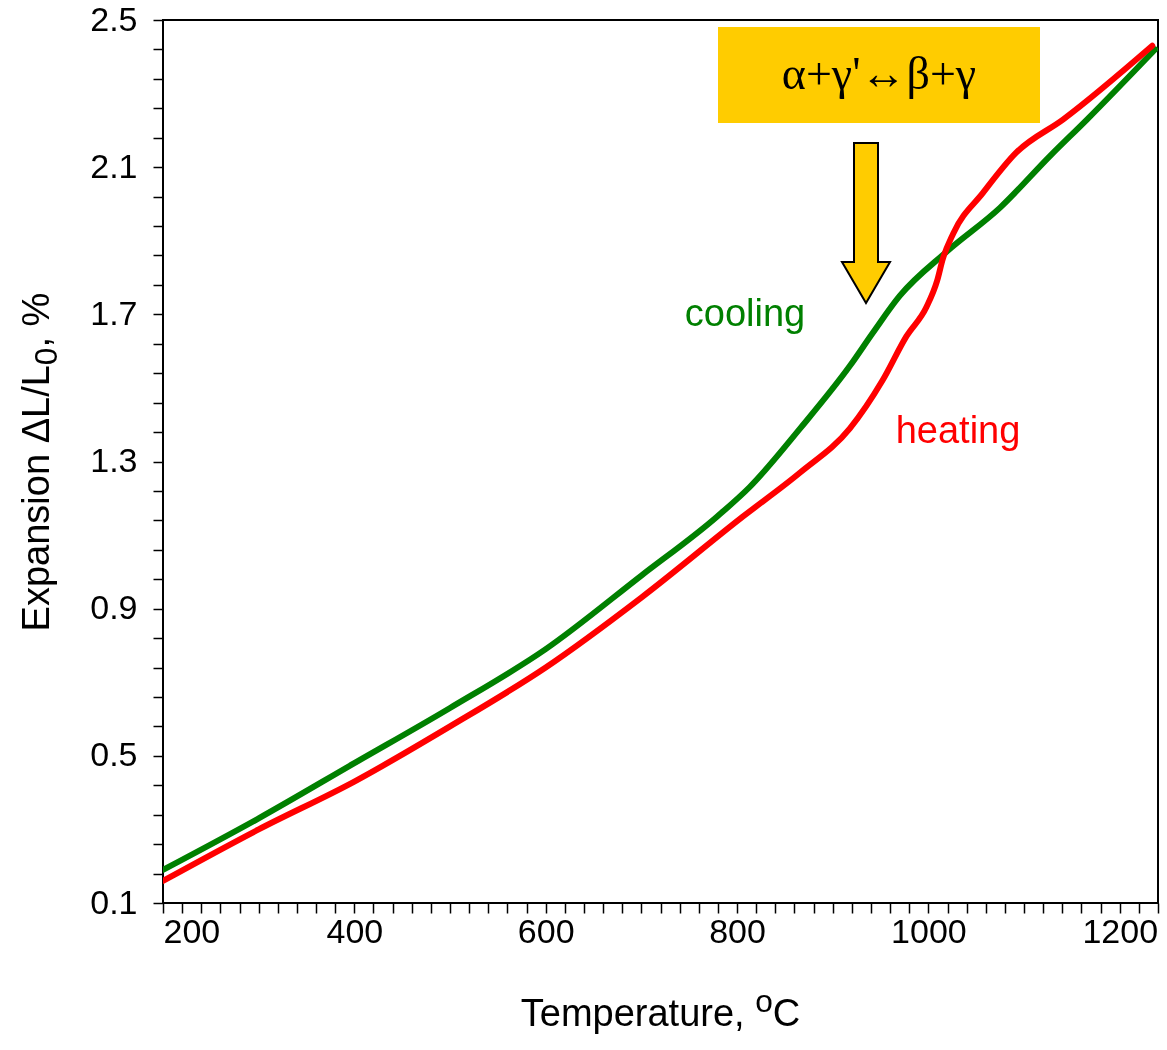 This screenshot has width=1167, height=1050. What do you see at coordinates (192, 930) in the screenshot?
I see `x-tick-label: 200` at bounding box center [192, 930].